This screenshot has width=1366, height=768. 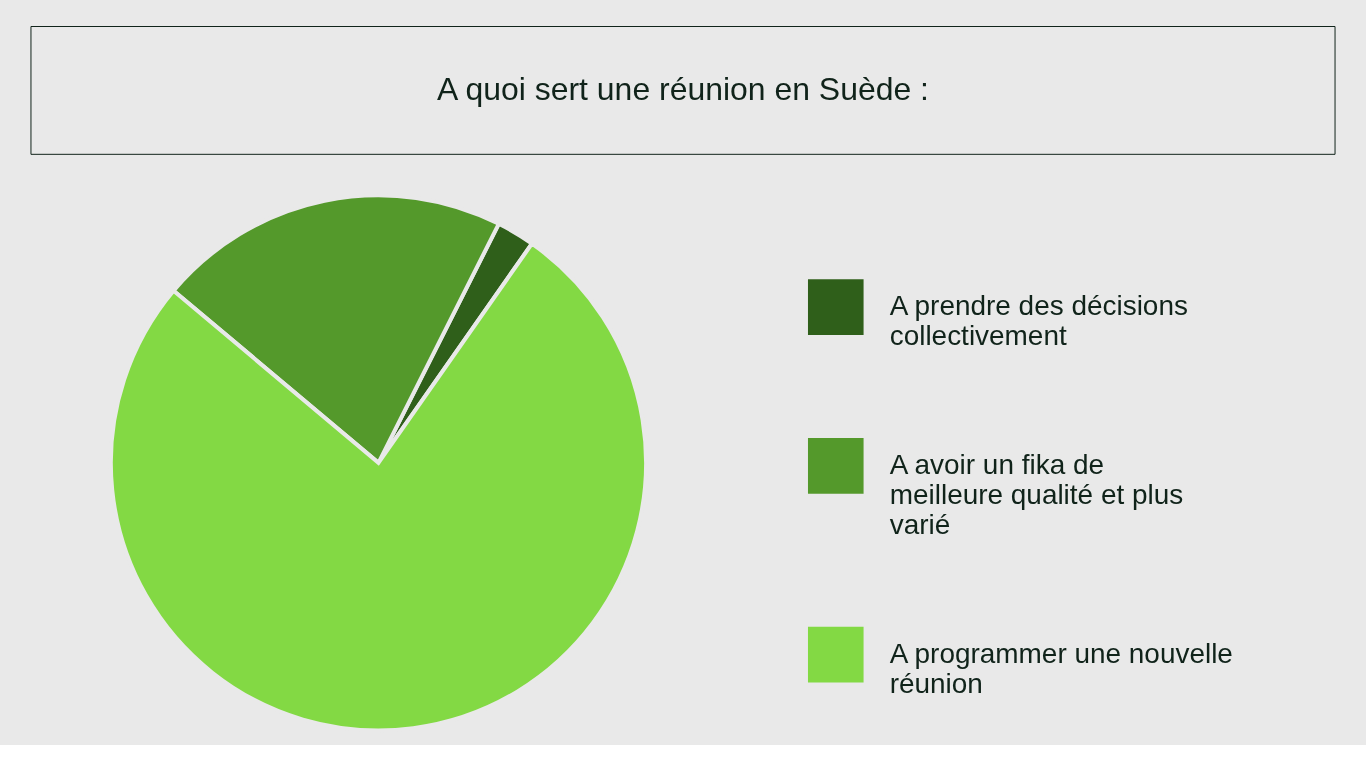 What do you see at coordinates (1036, 494) in the screenshot?
I see `legend-label: A avoir un fika de meilleure qualité et plus varié` at bounding box center [1036, 494].